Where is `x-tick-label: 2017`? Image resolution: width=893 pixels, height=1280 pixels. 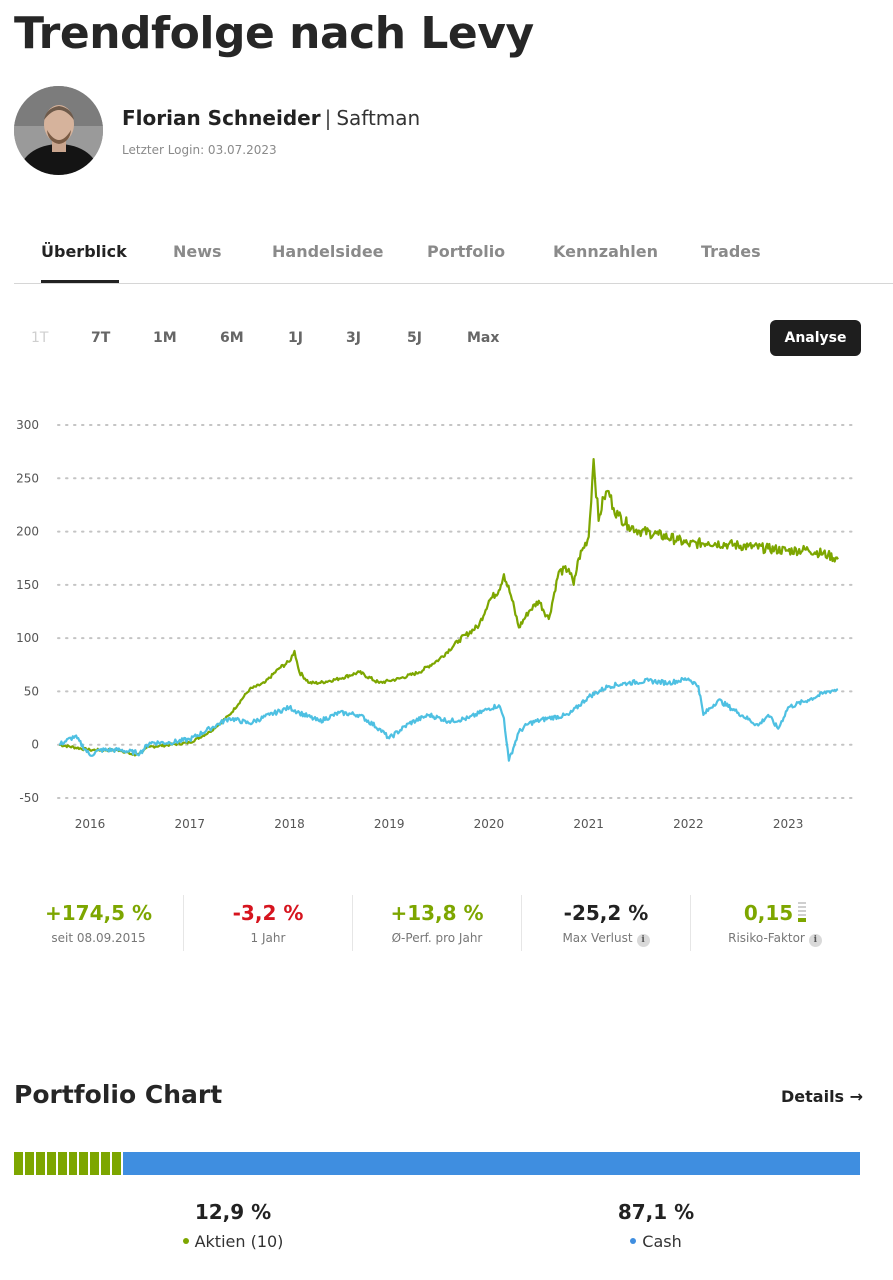
x-tick-label: 2017 is located at coordinates (189, 824).